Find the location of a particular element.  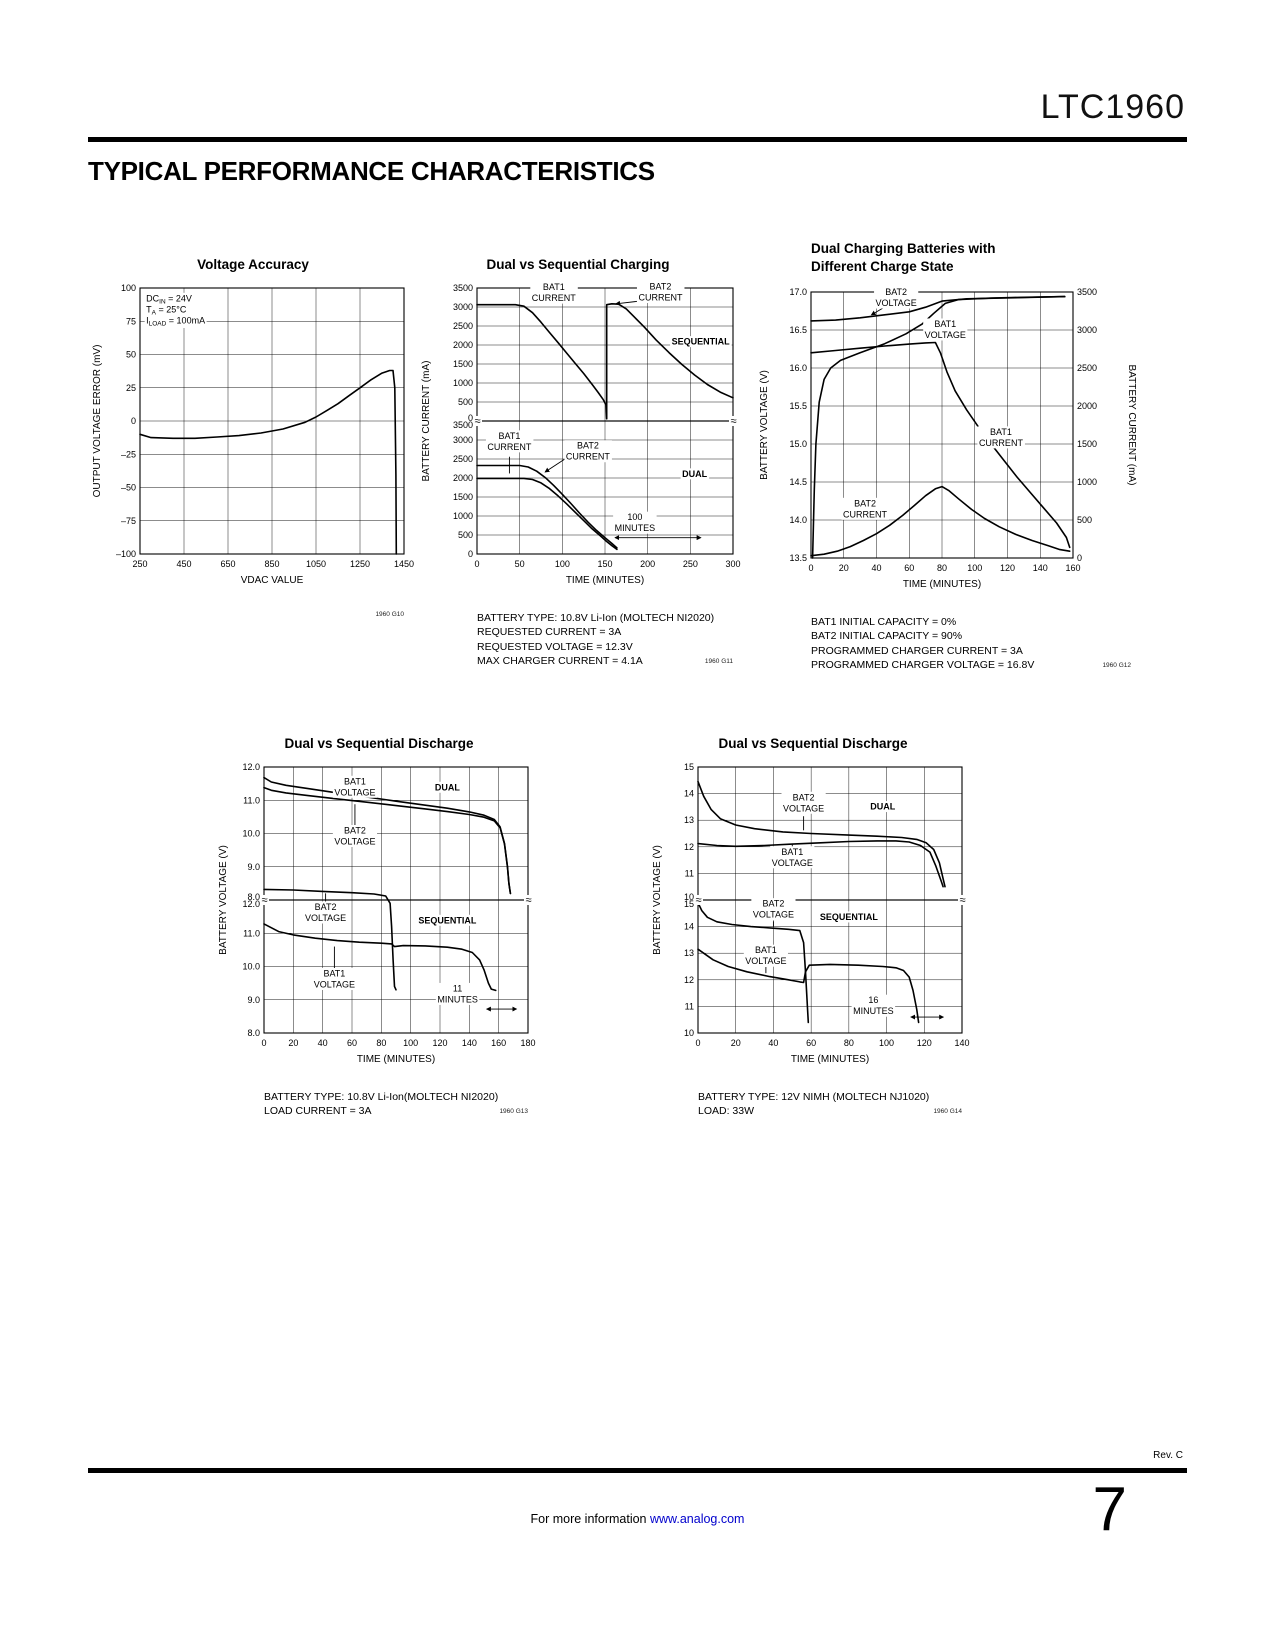

svg-text: 12.0 is located at coordinates (251, 767).